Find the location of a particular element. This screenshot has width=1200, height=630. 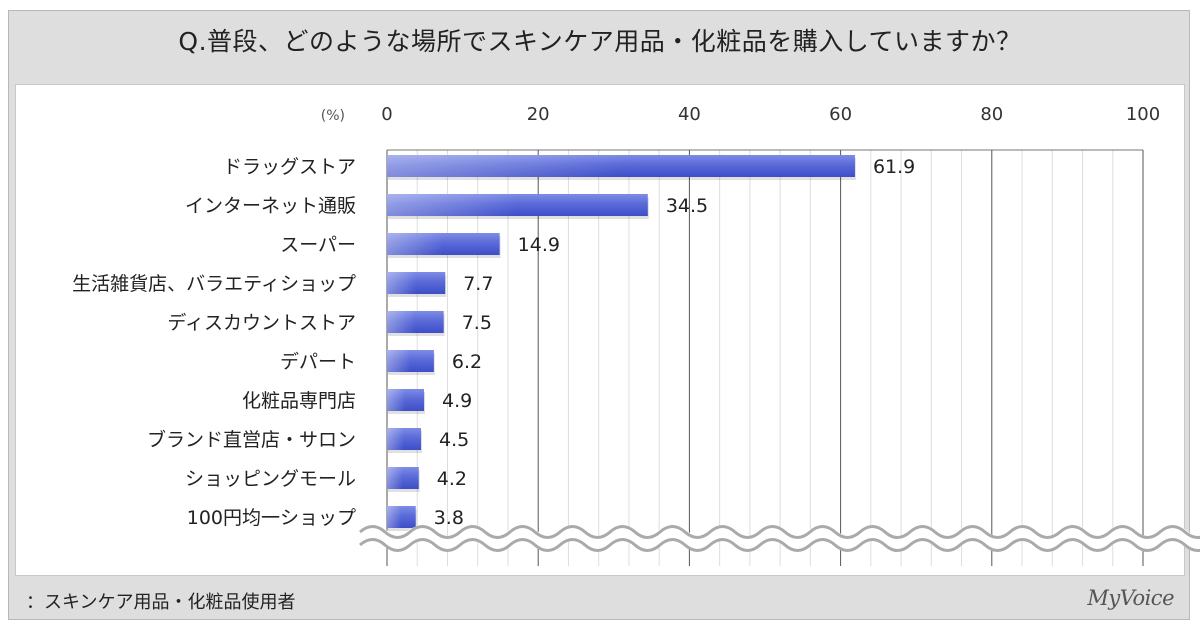

x-tick-label: 100 is located at coordinates (1143, 114).